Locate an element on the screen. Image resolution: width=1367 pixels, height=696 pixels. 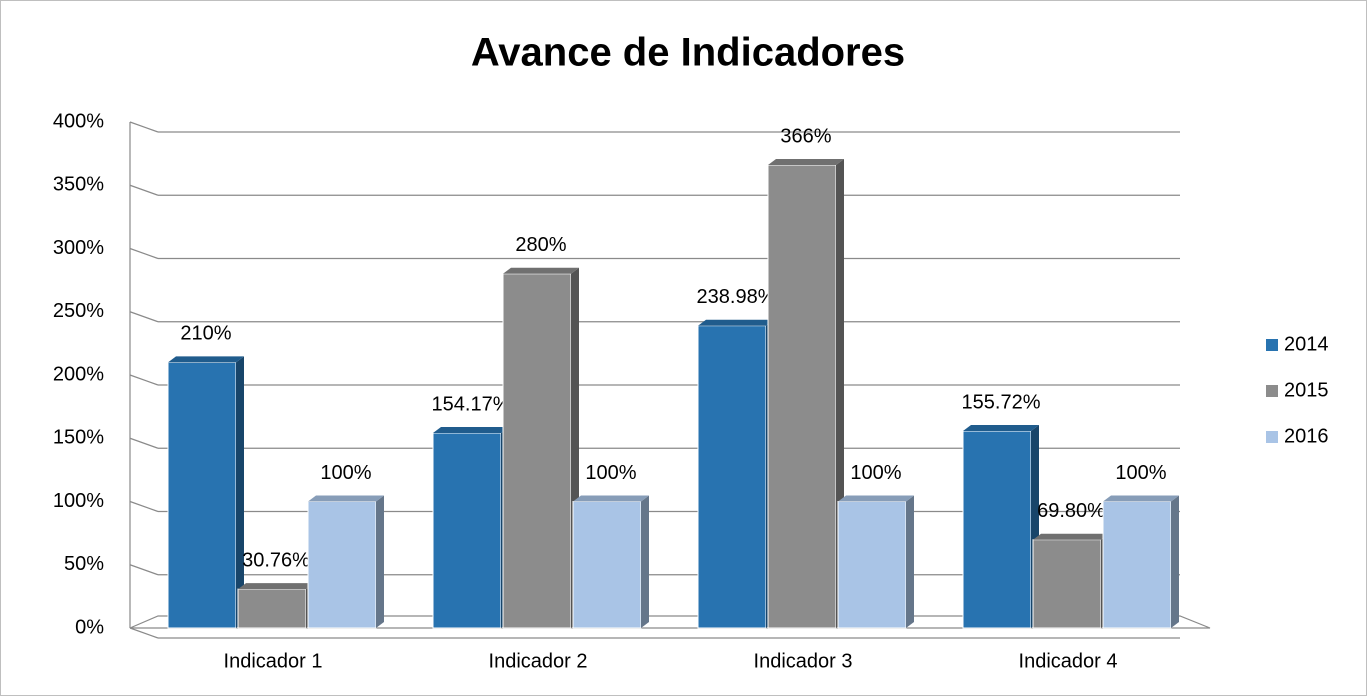
x-tick-label: Indicador 3 is located at coordinates (803, 661).